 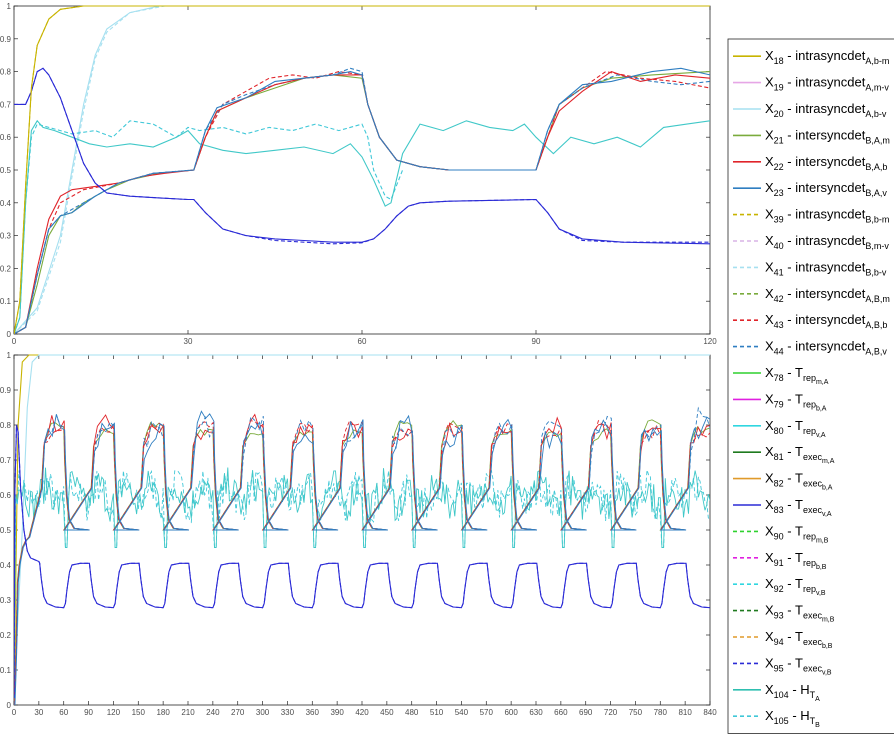 What do you see at coordinates (6, 425) in the screenshot?
I see `bottom-ytick-label: 0.8` at bounding box center [6, 425].